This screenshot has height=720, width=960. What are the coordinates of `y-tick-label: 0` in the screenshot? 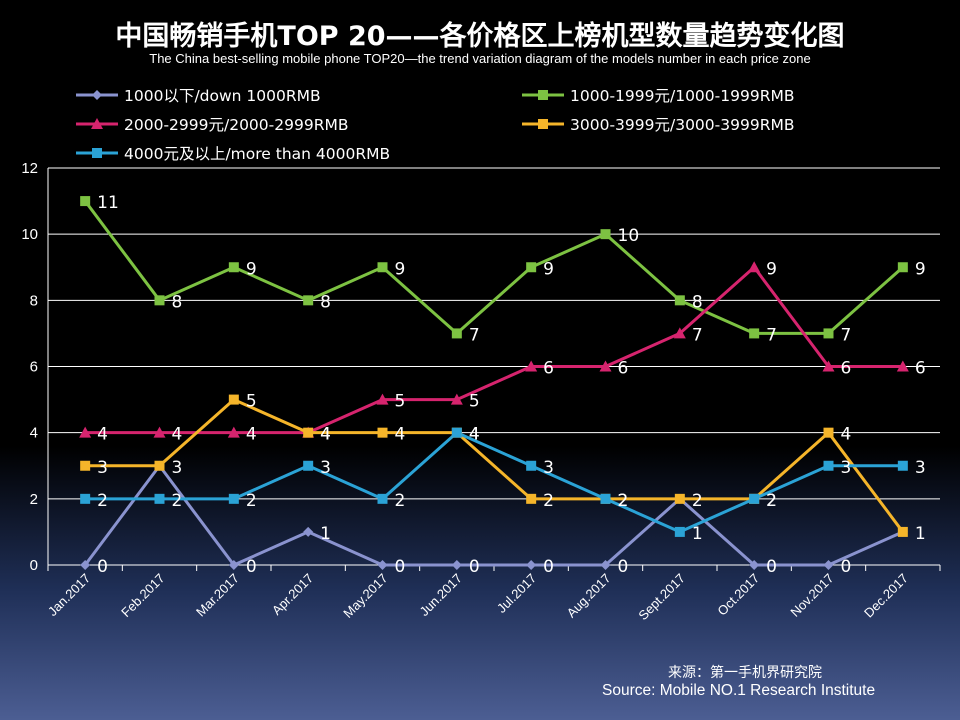 It's located at (34, 565).